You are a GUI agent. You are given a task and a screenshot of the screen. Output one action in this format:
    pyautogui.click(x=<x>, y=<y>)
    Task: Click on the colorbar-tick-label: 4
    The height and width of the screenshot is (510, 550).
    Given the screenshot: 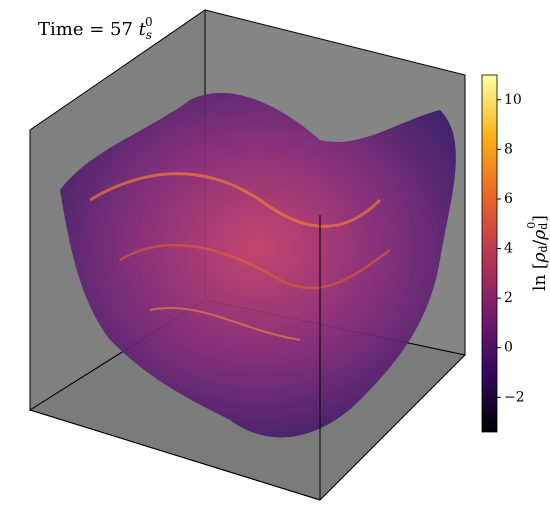 What is the action you would take?
    pyautogui.click(x=508, y=249)
    